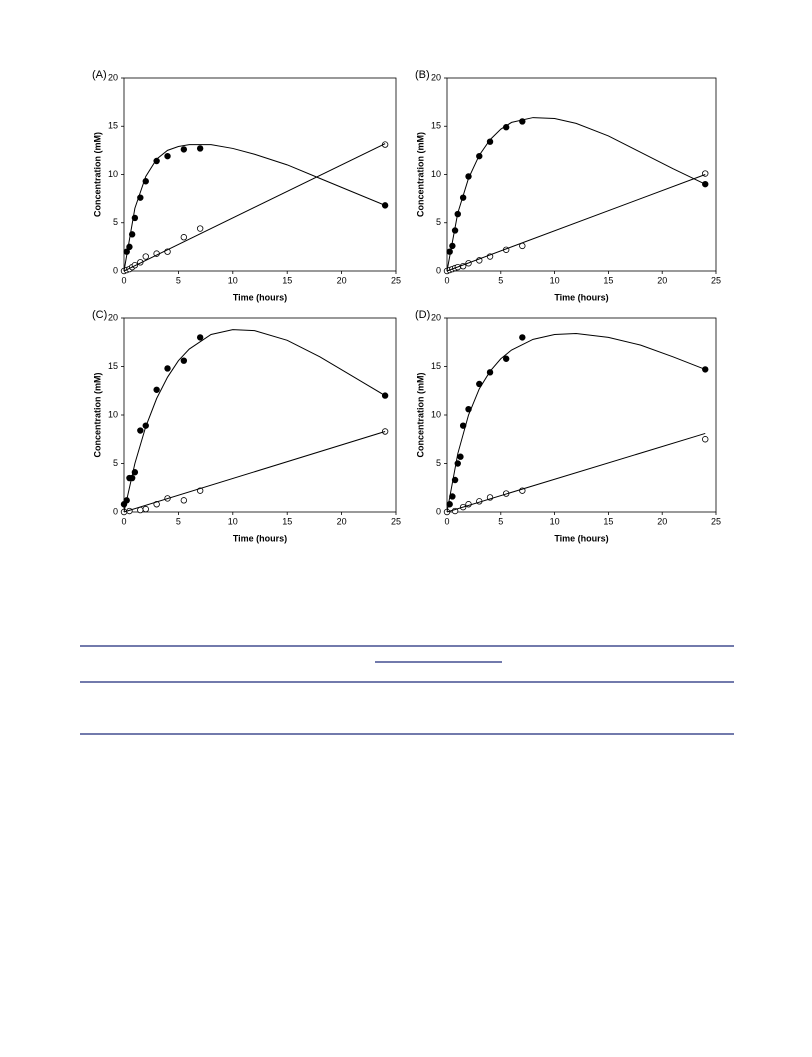 The width and height of the screenshot is (812, 1057). I want to click on panel-label: (C), so click(99, 315).